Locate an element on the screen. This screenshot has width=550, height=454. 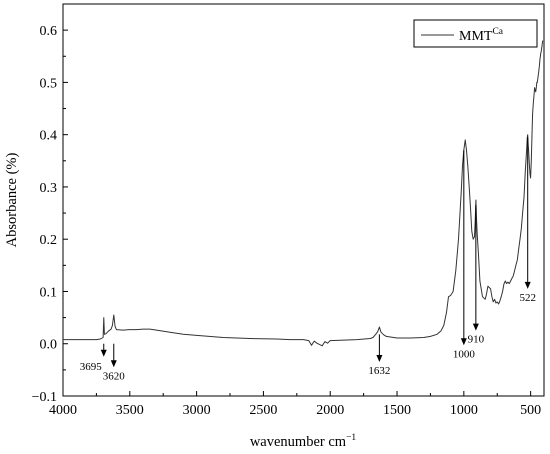
x-tick-label: 500 is located at coordinates (530, 410).